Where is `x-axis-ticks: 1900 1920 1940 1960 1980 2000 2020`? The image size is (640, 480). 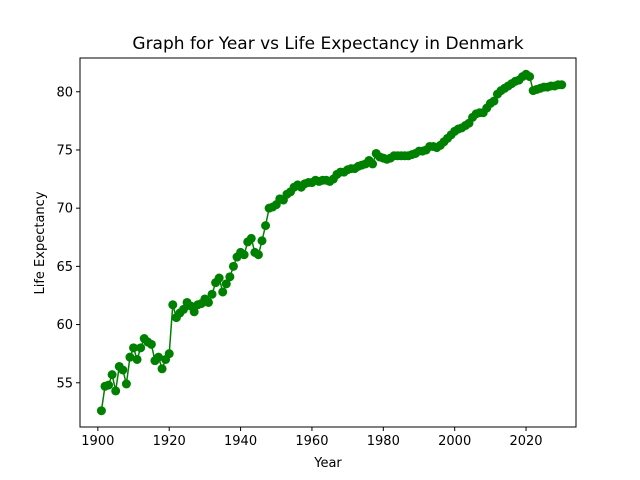 x-axis-ticks: 1900 1920 1940 1960 1980 2000 2020 is located at coordinates (312, 438).